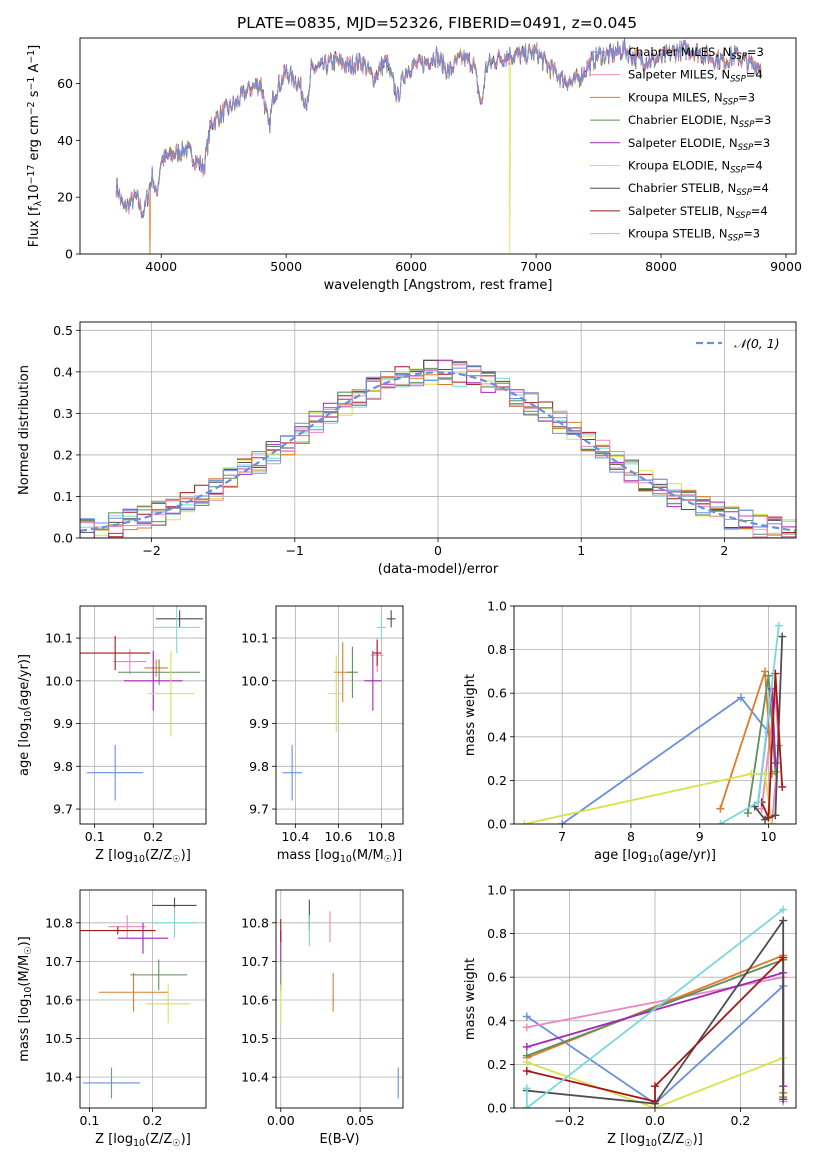  Describe the element at coordinates (691, 98) in the screenshot. I see `legend-label-2: Kroupa MILES, NSSP=3` at that location.